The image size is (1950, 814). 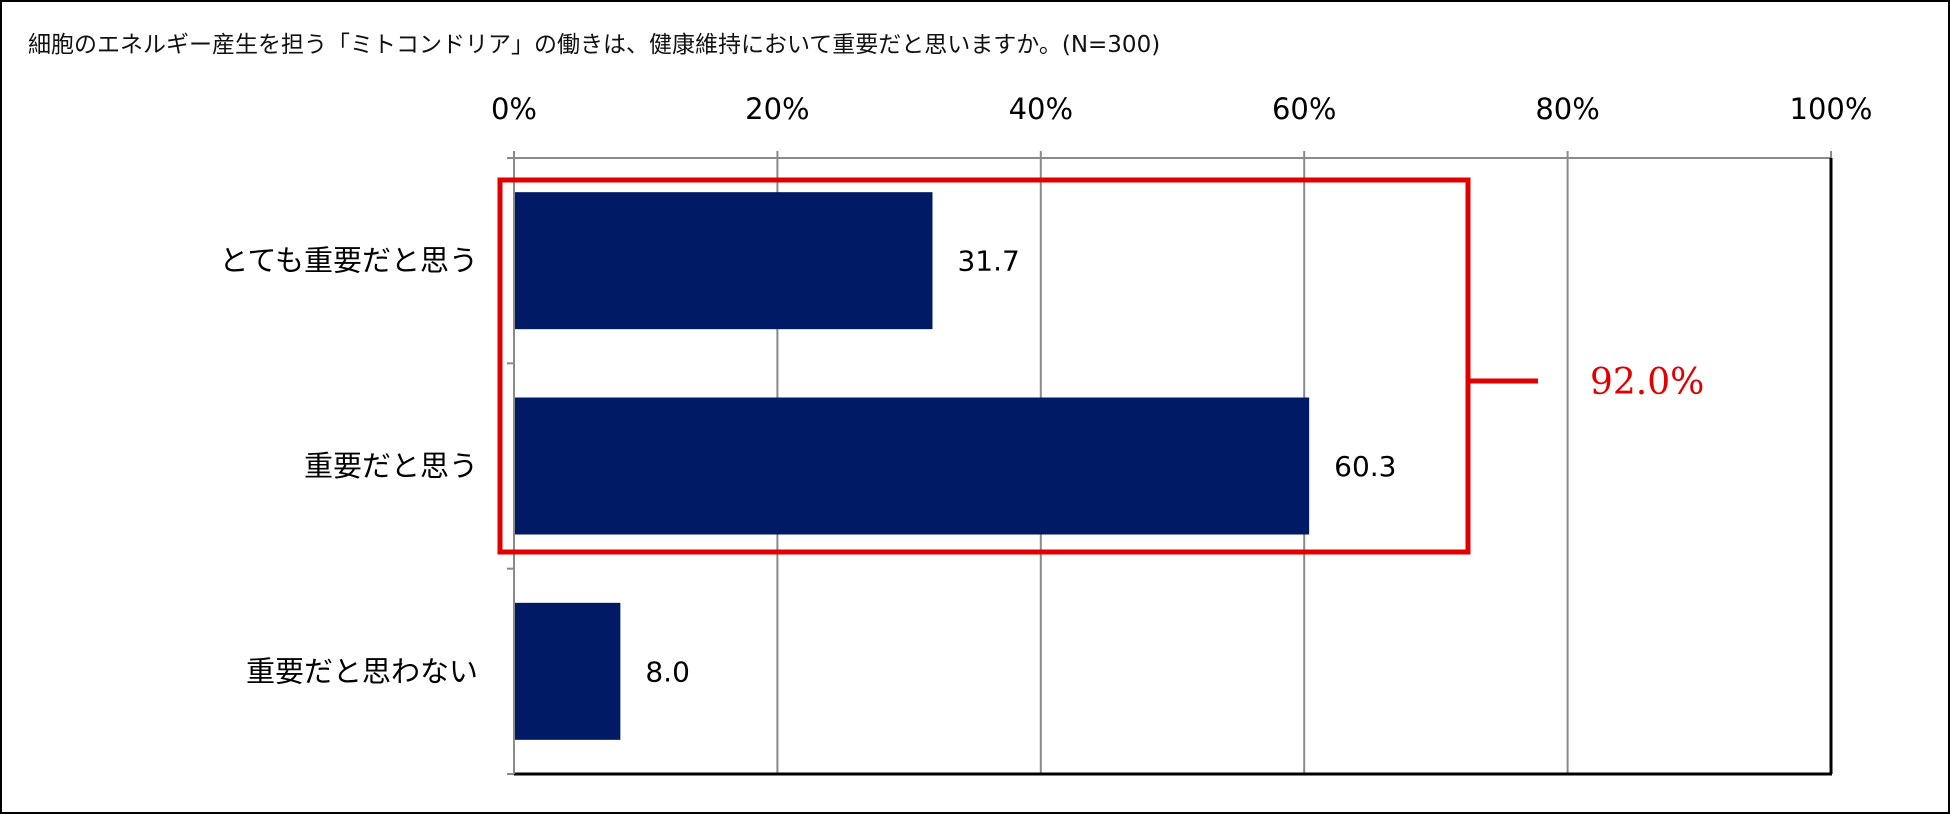 I want to click on category-label: 重要だと思う, so click(x=391, y=466).